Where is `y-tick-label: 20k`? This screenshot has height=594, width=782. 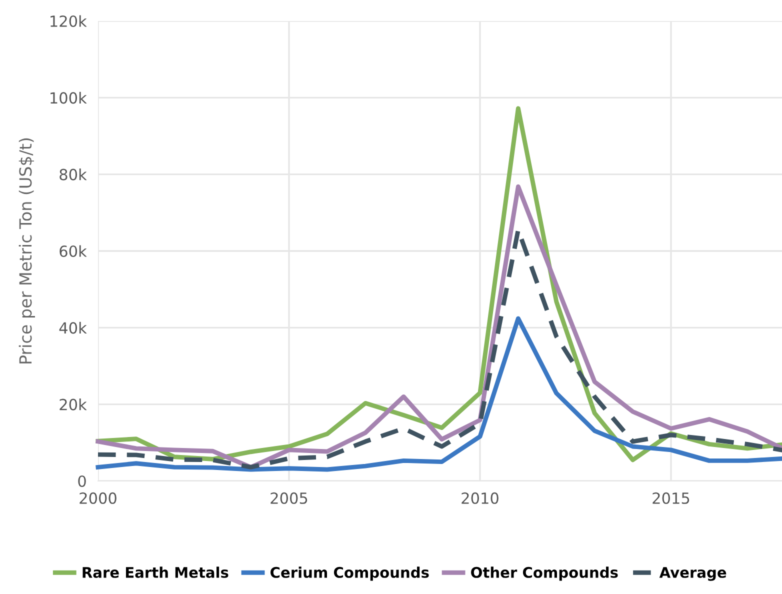 y-tick-label: 20k is located at coordinates (73, 404).